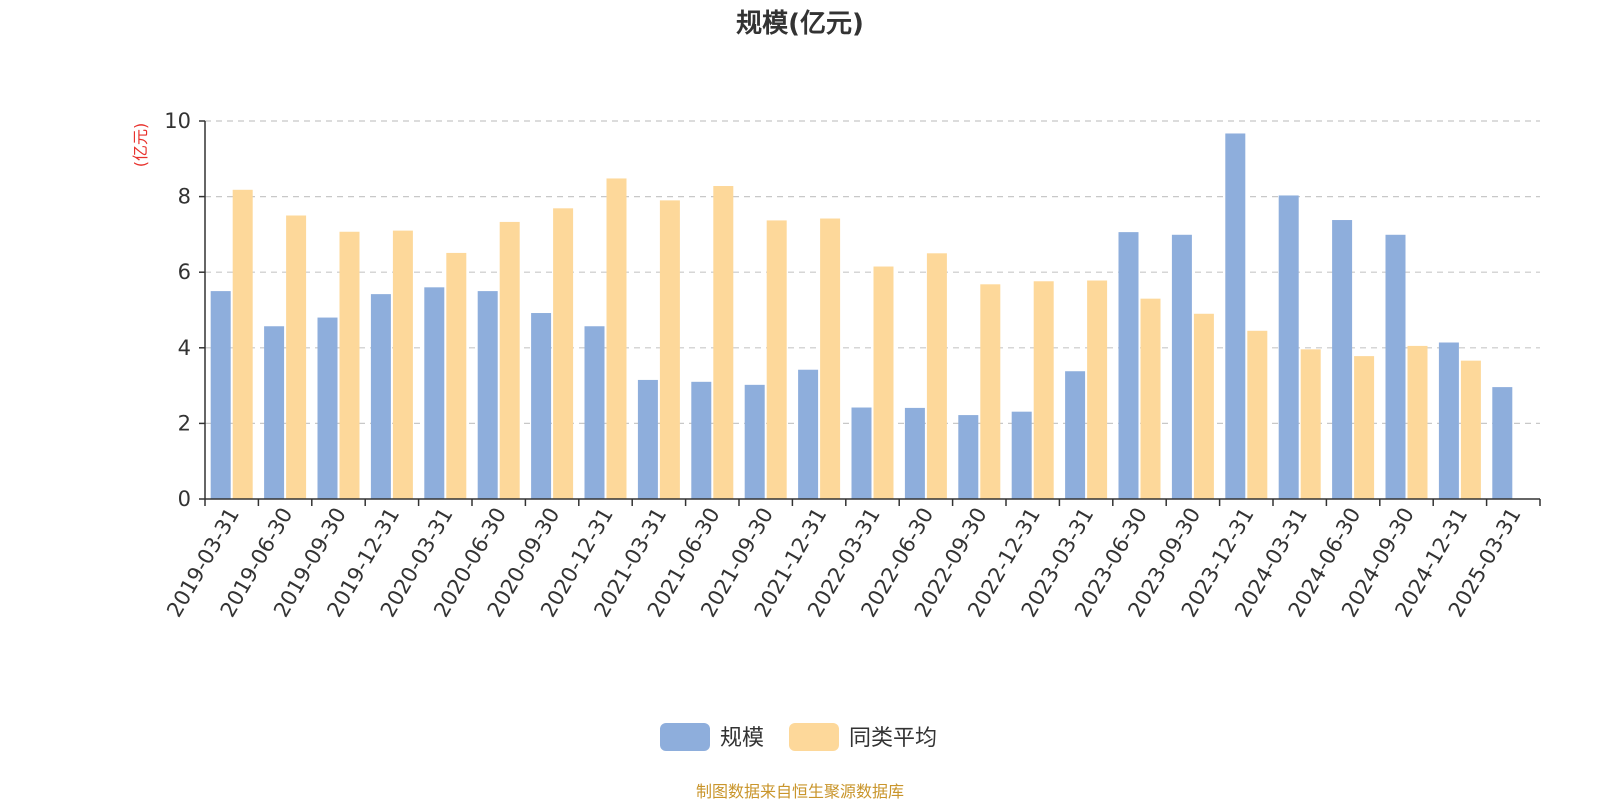 The width and height of the screenshot is (1600, 800). Describe the element at coordinates (184, 499) in the screenshot. I see `y-tick-label: 0` at that location.